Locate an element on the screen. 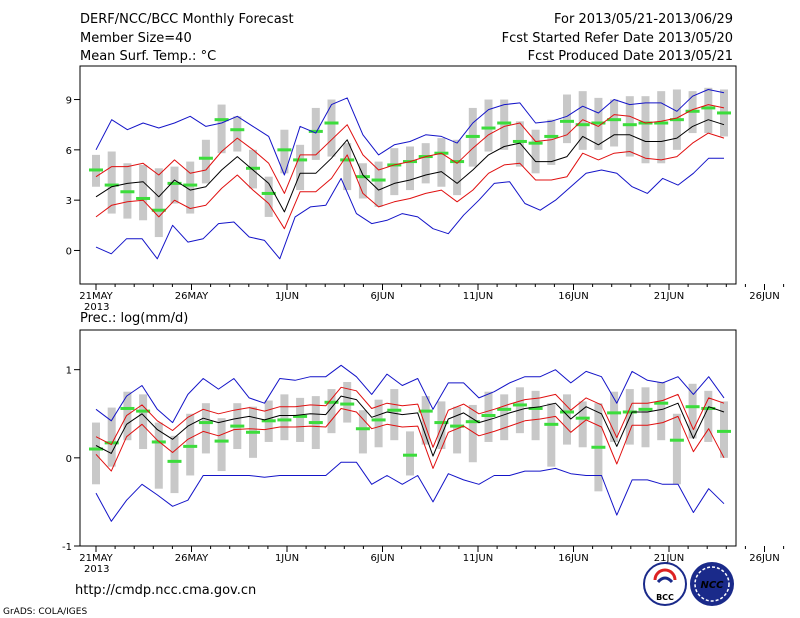 The image size is (800, 618). bcc-logo-text: BCC is located at coordinates (665, 597).